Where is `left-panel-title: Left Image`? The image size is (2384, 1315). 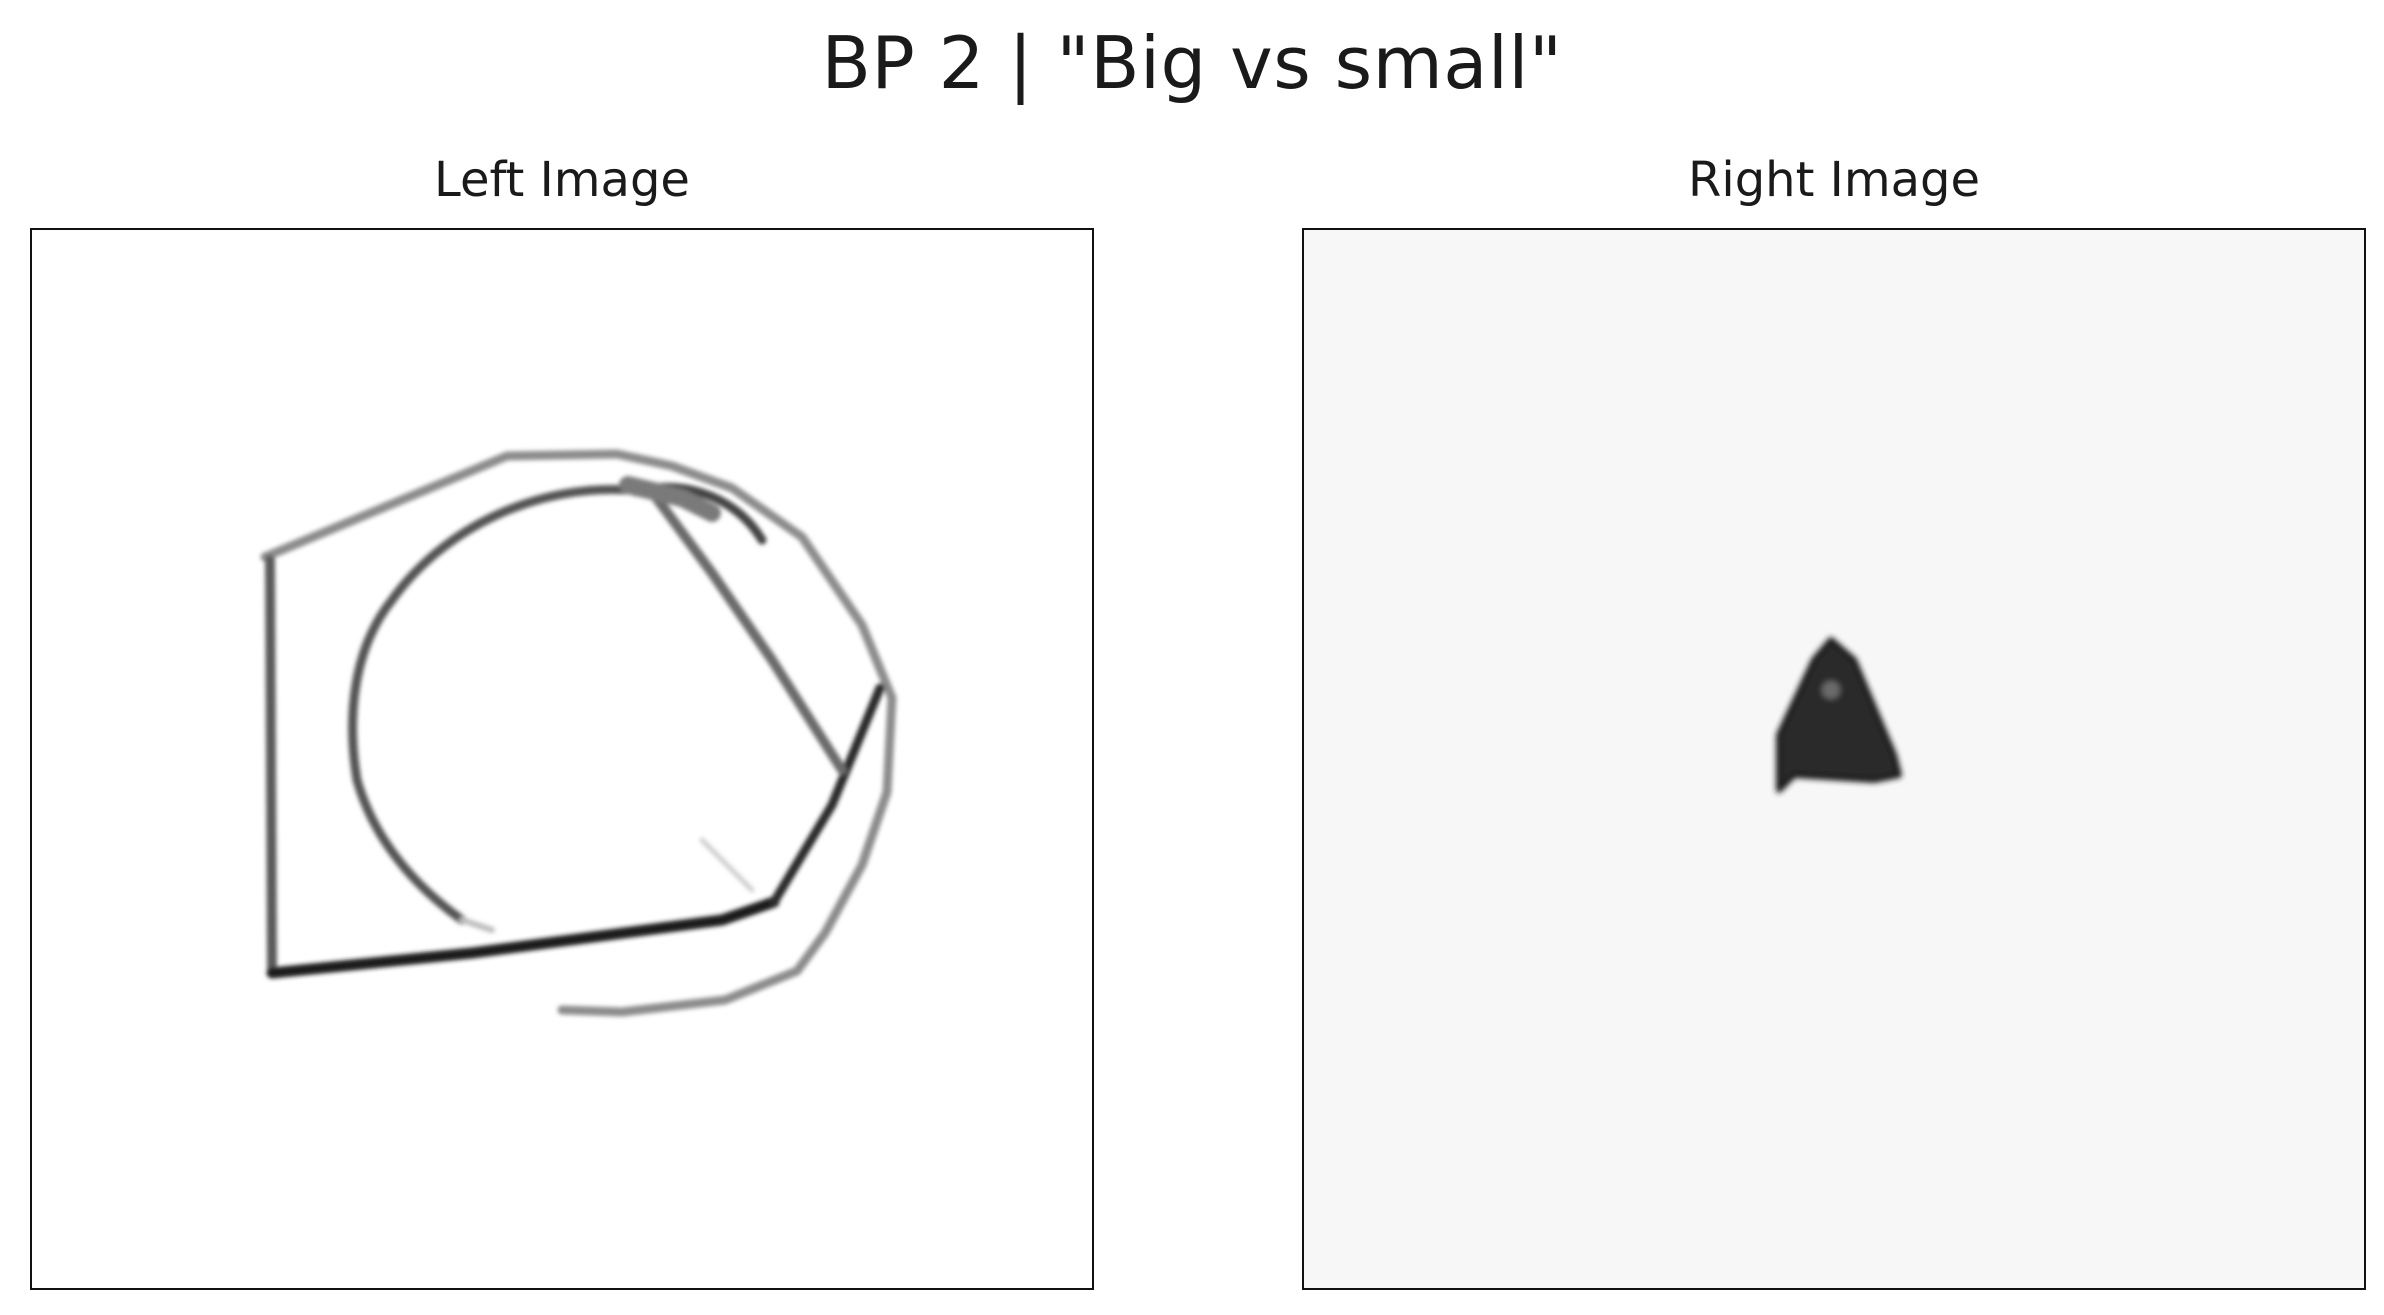 left-panel-title: Left Image is located at coordinates (562, 180).